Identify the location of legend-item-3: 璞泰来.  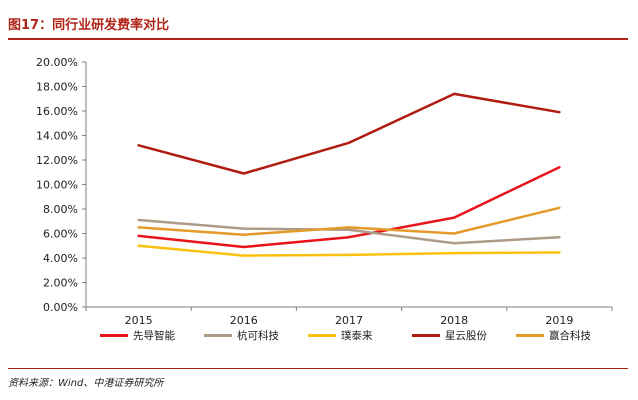
(340, 335).